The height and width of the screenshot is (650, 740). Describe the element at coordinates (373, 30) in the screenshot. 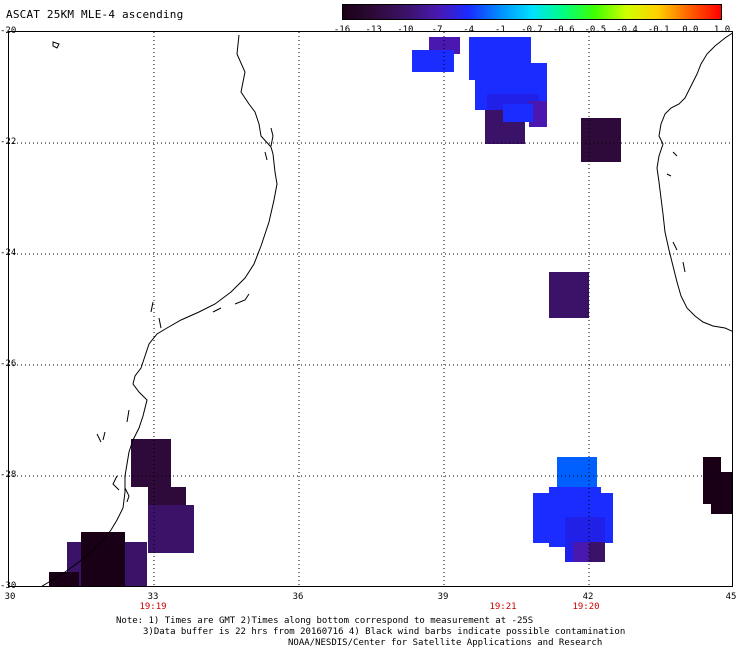

I see `colorbar-tick-label: -13` at that location.